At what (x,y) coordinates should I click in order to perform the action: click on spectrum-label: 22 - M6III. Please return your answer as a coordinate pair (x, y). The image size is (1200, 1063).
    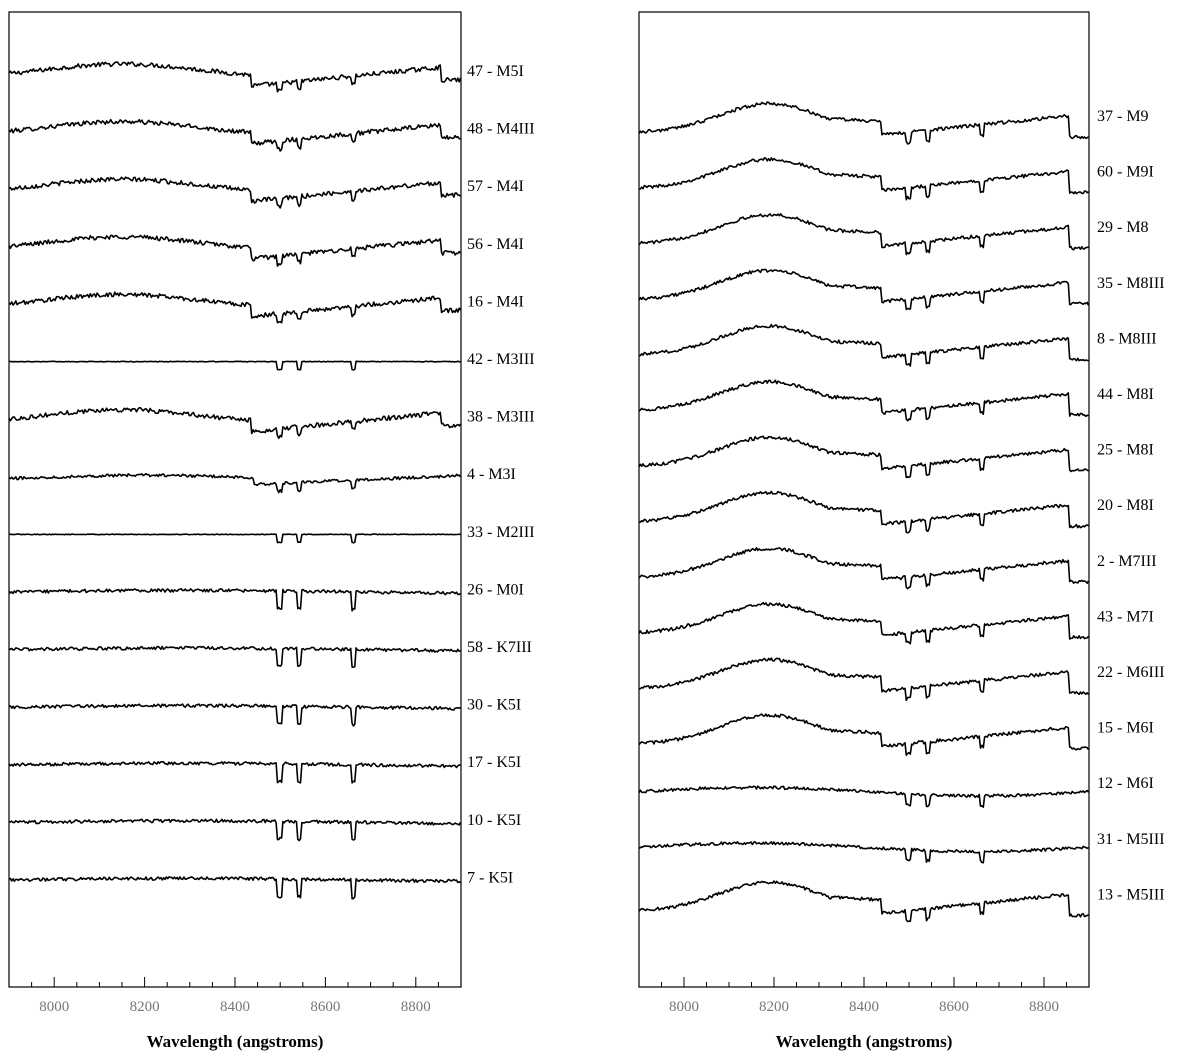
    Looking at the image, I should click on (1131, 672).